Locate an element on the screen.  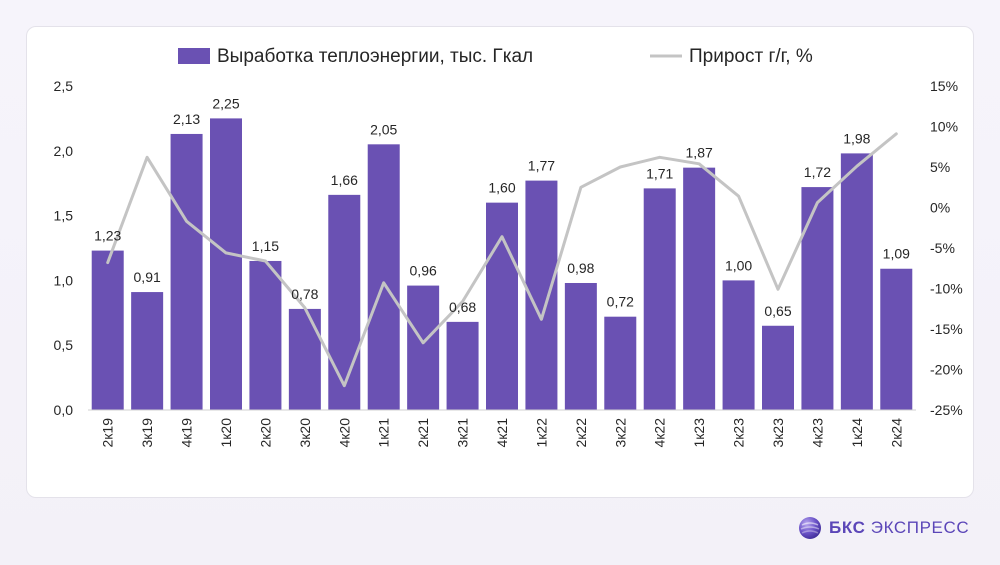
x-tick-label: 3к22 is located at coordinates (620, 433).